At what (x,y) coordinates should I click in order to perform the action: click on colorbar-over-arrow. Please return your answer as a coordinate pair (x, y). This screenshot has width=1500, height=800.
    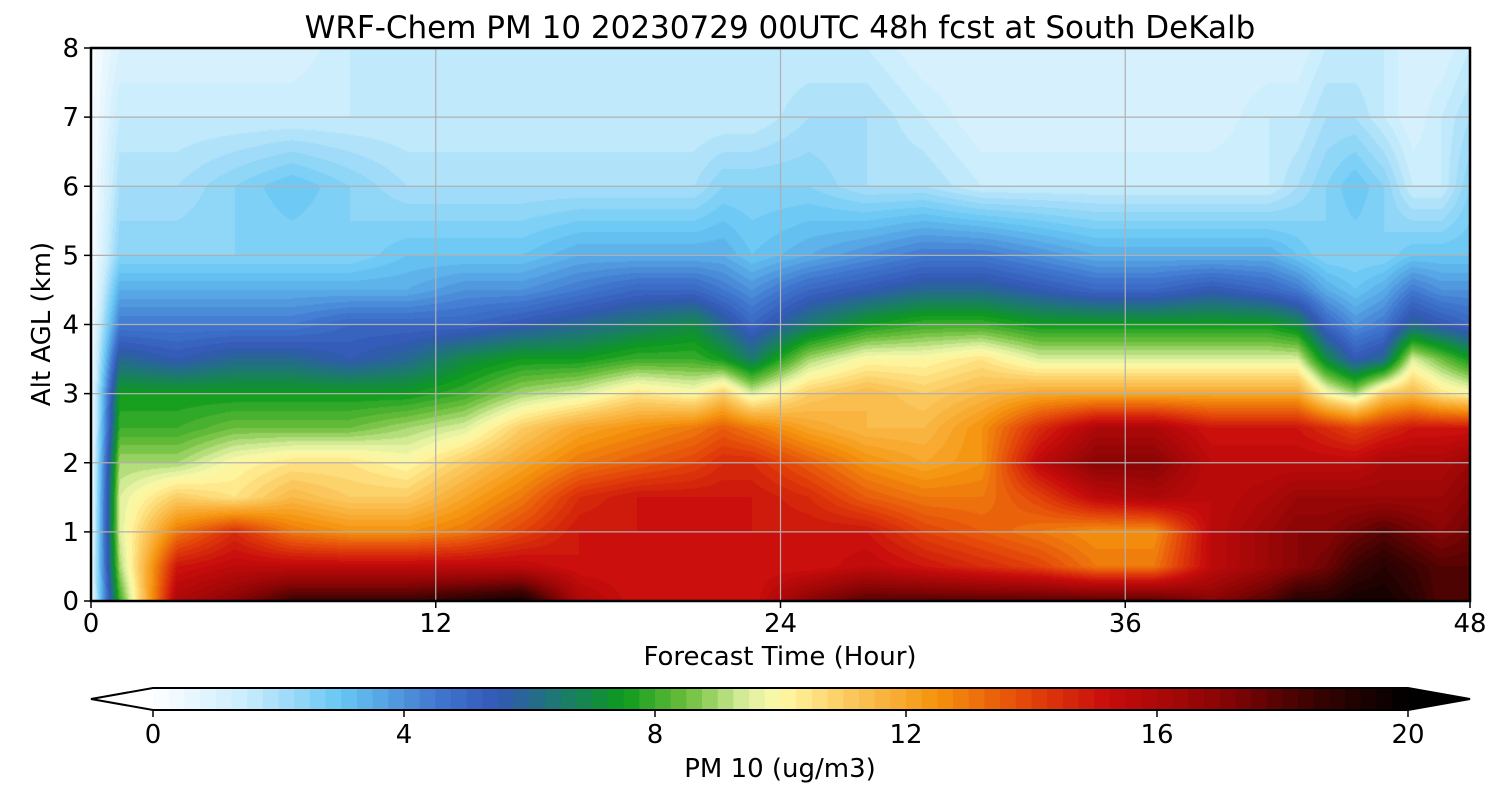
    Looking at the image, I should click on (1439, 699).